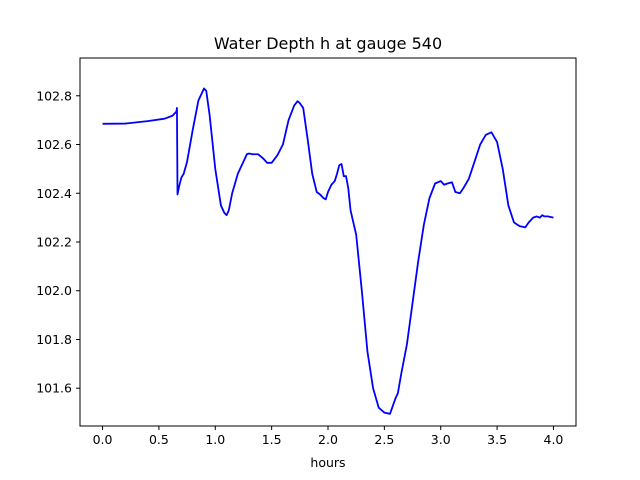  What do you see at coordinates (54, 290) in the screenshot?
I see `y-tick-label: 102.0` at bounding box center [54, 290].